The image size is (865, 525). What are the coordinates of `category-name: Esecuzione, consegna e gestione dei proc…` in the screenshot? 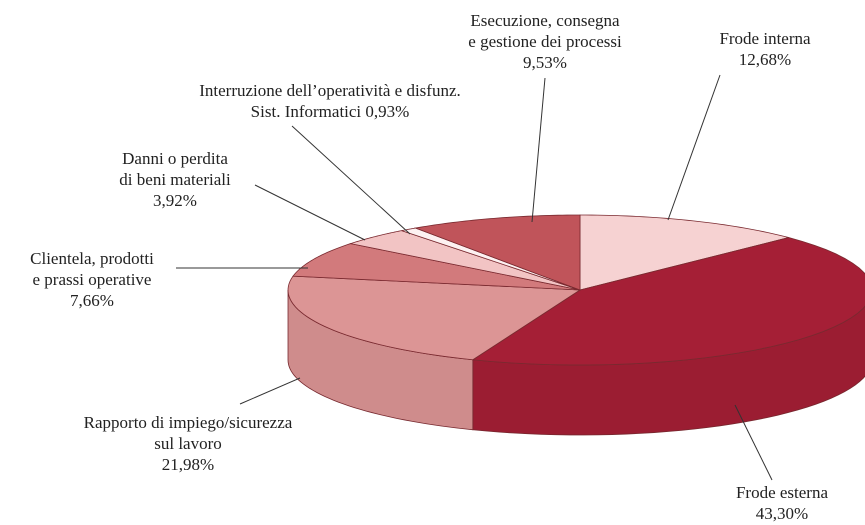 It's located at (545, 31).